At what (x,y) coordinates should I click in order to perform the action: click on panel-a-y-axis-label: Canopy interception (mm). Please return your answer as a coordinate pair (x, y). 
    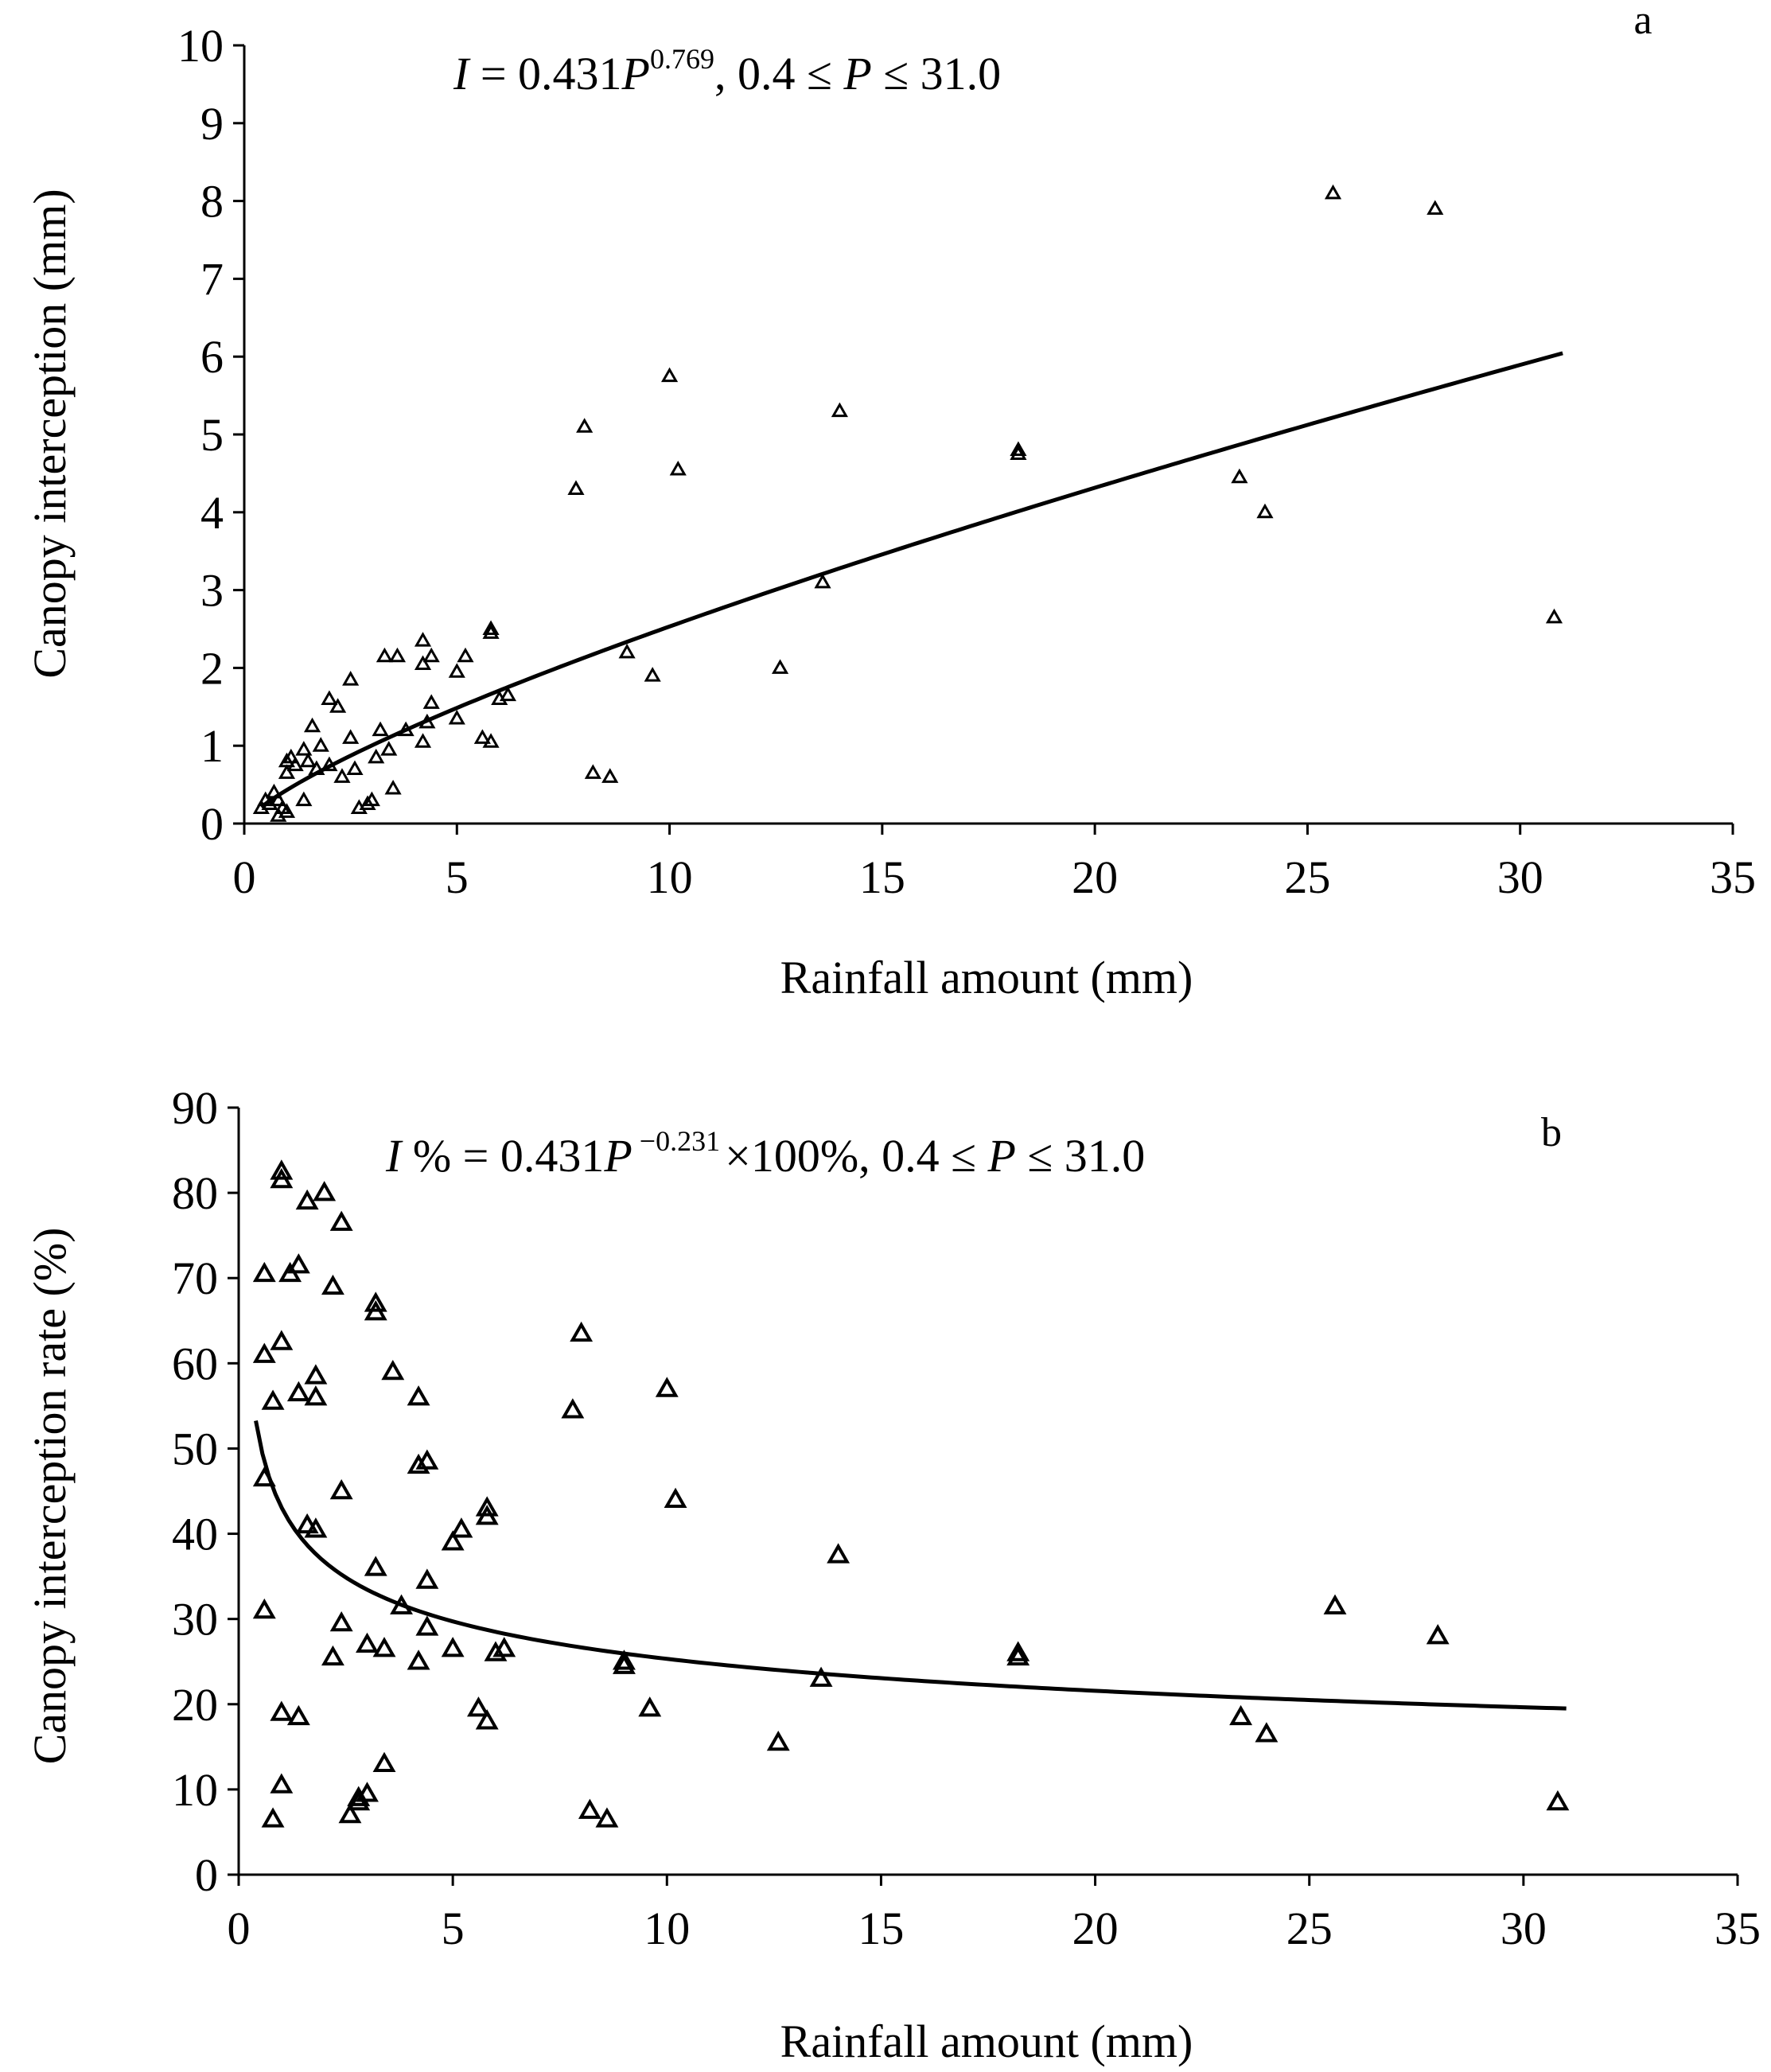
    Looking at the image, I should click on (50, 433).